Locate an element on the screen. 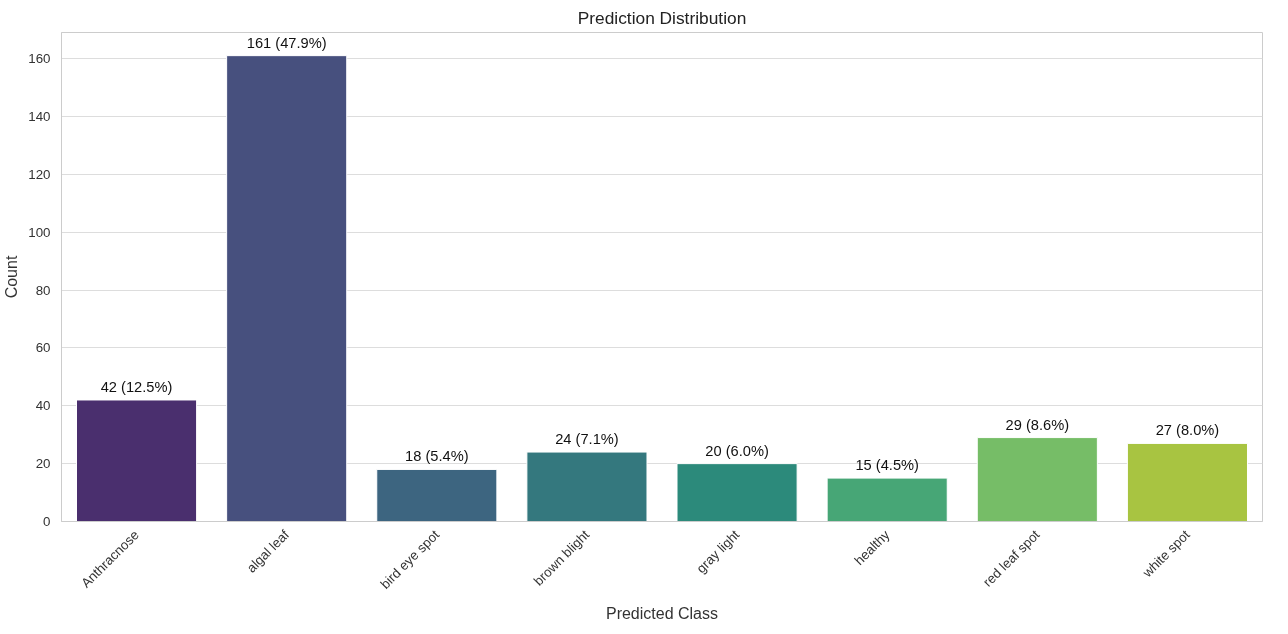 This screenshot has width=1288, height=634. data-label: 20 (6.0%) is located at coordinates (737, 450).